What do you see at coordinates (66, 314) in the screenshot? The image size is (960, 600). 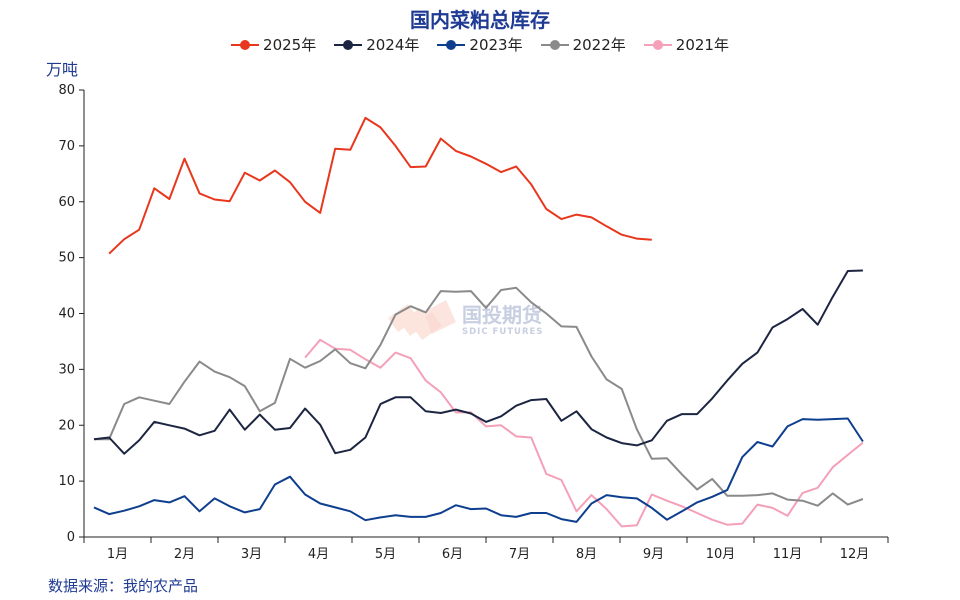 I see `y-tick-label: 40` at bounding box center [66, 314].